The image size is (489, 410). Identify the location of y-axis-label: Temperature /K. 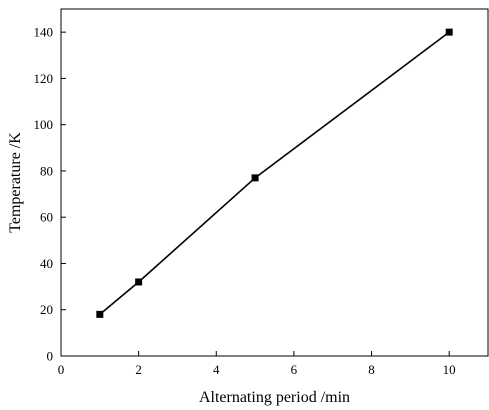
(15, 182).